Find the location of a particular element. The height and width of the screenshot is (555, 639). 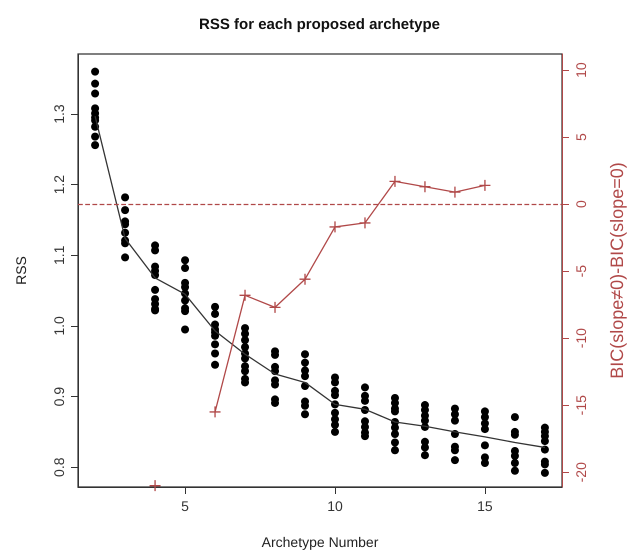

y2-tick-label: 10 is located at coordinates (581, 70).